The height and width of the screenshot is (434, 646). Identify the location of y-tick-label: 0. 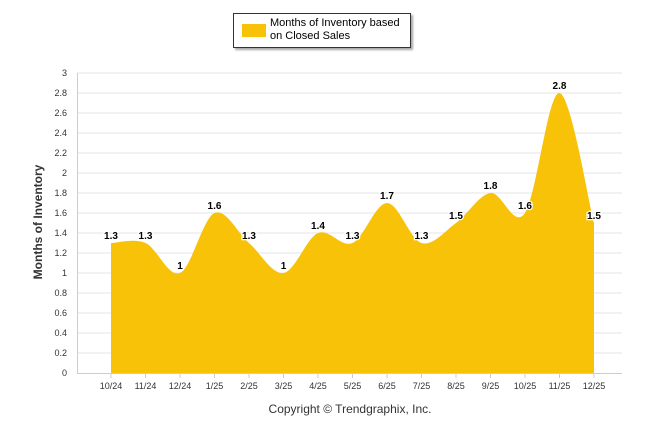
(64, 373).